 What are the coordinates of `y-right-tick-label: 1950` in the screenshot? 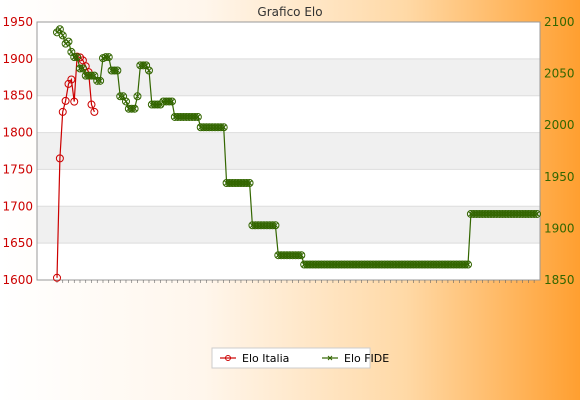 It's located at (559, 177).